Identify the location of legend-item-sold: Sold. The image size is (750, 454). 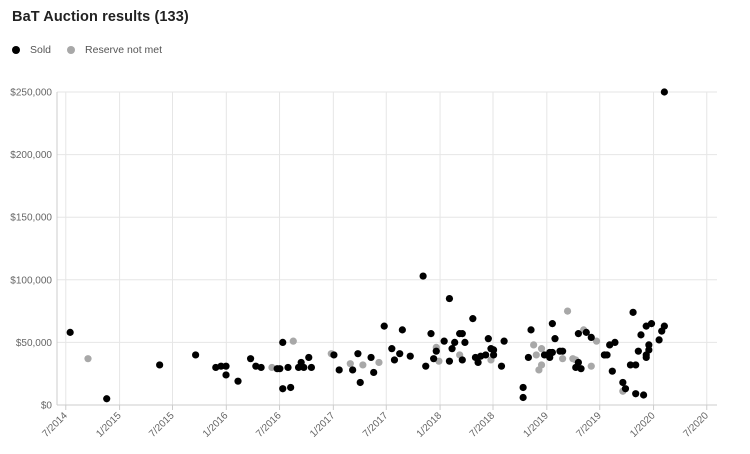
(31, 50).